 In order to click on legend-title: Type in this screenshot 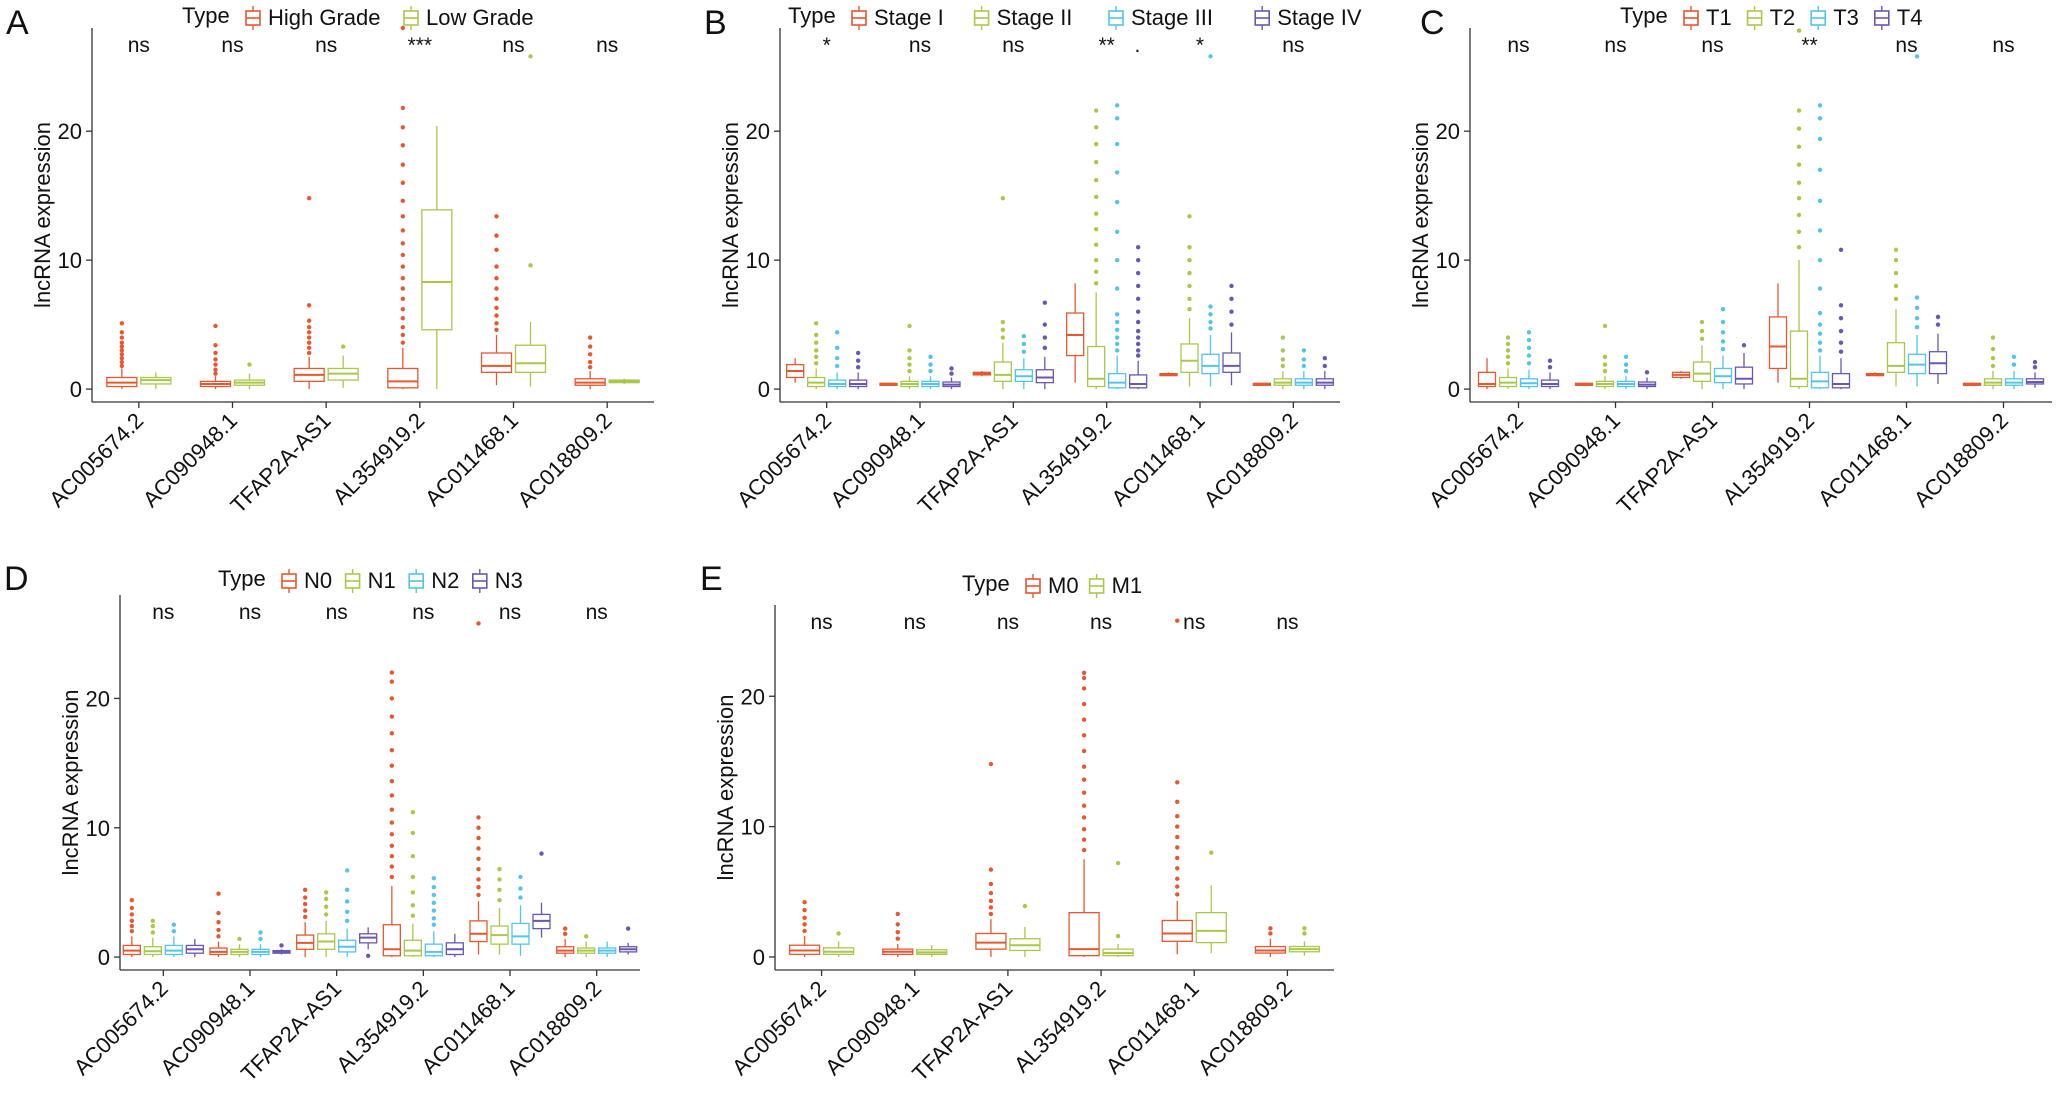, I will do `click(206, 15)`.